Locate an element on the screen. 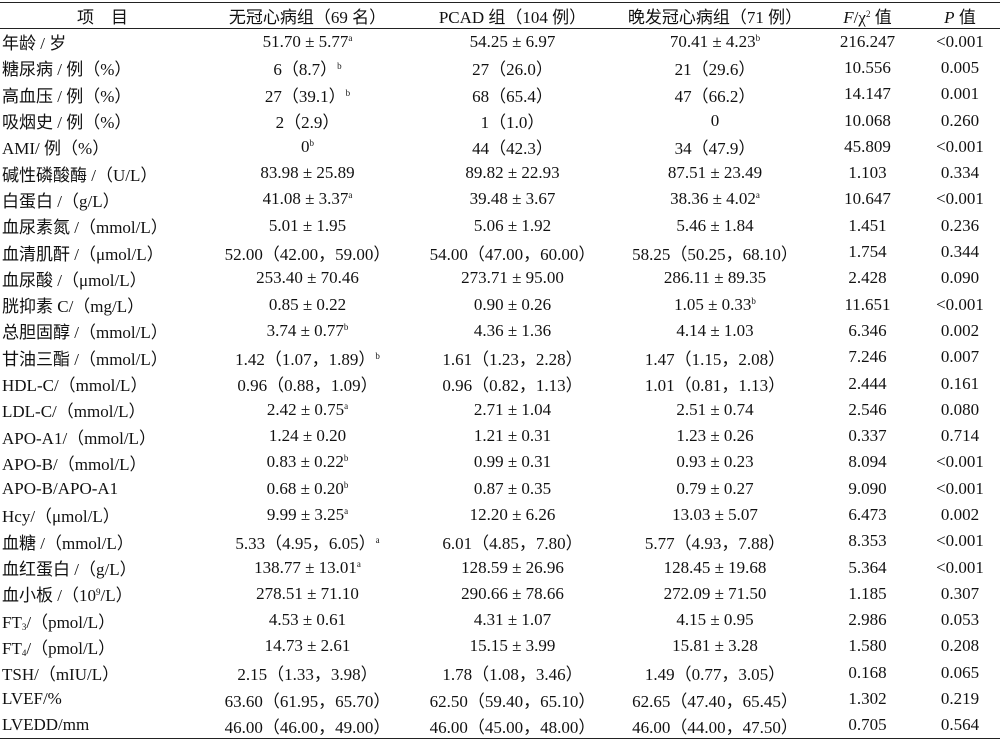 The height and width of the screenshot is (743, 1000). header-cell: 无冠心病组（69 名） is located at coordinates (307, 15).